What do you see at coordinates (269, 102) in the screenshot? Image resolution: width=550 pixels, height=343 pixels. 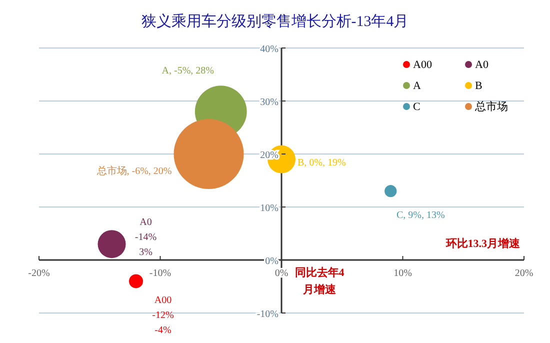 I see `y-tick-label: 30%` at bounding box center [269, 102].